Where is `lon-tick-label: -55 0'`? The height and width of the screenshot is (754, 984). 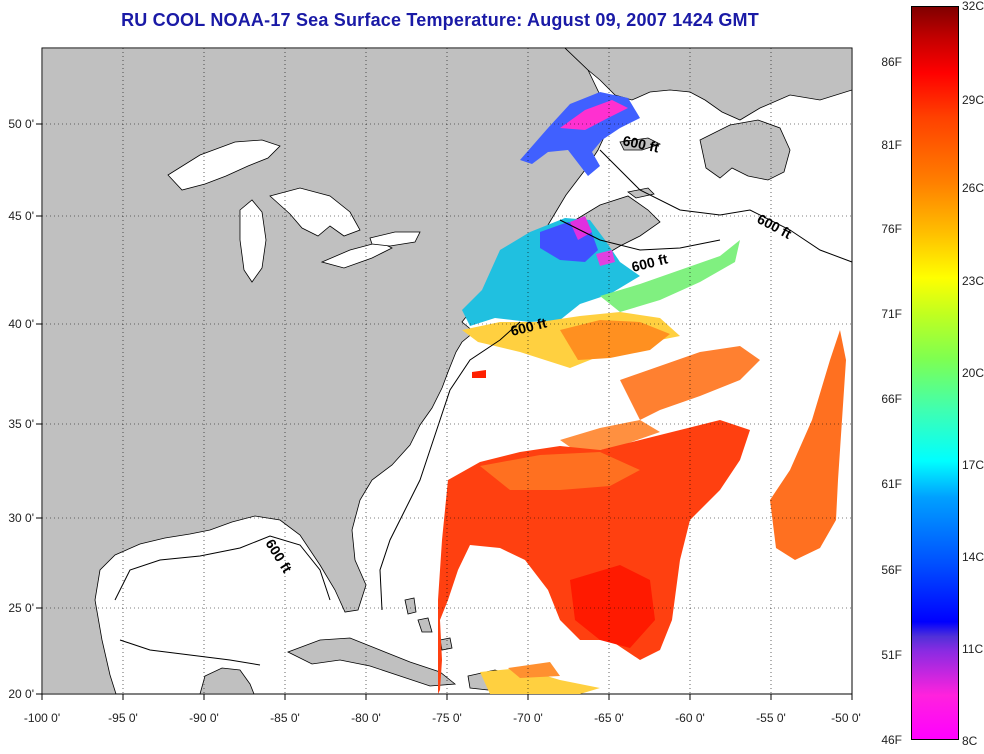
lon-tick-label: -55 0' is located at coordinates (771, 718).